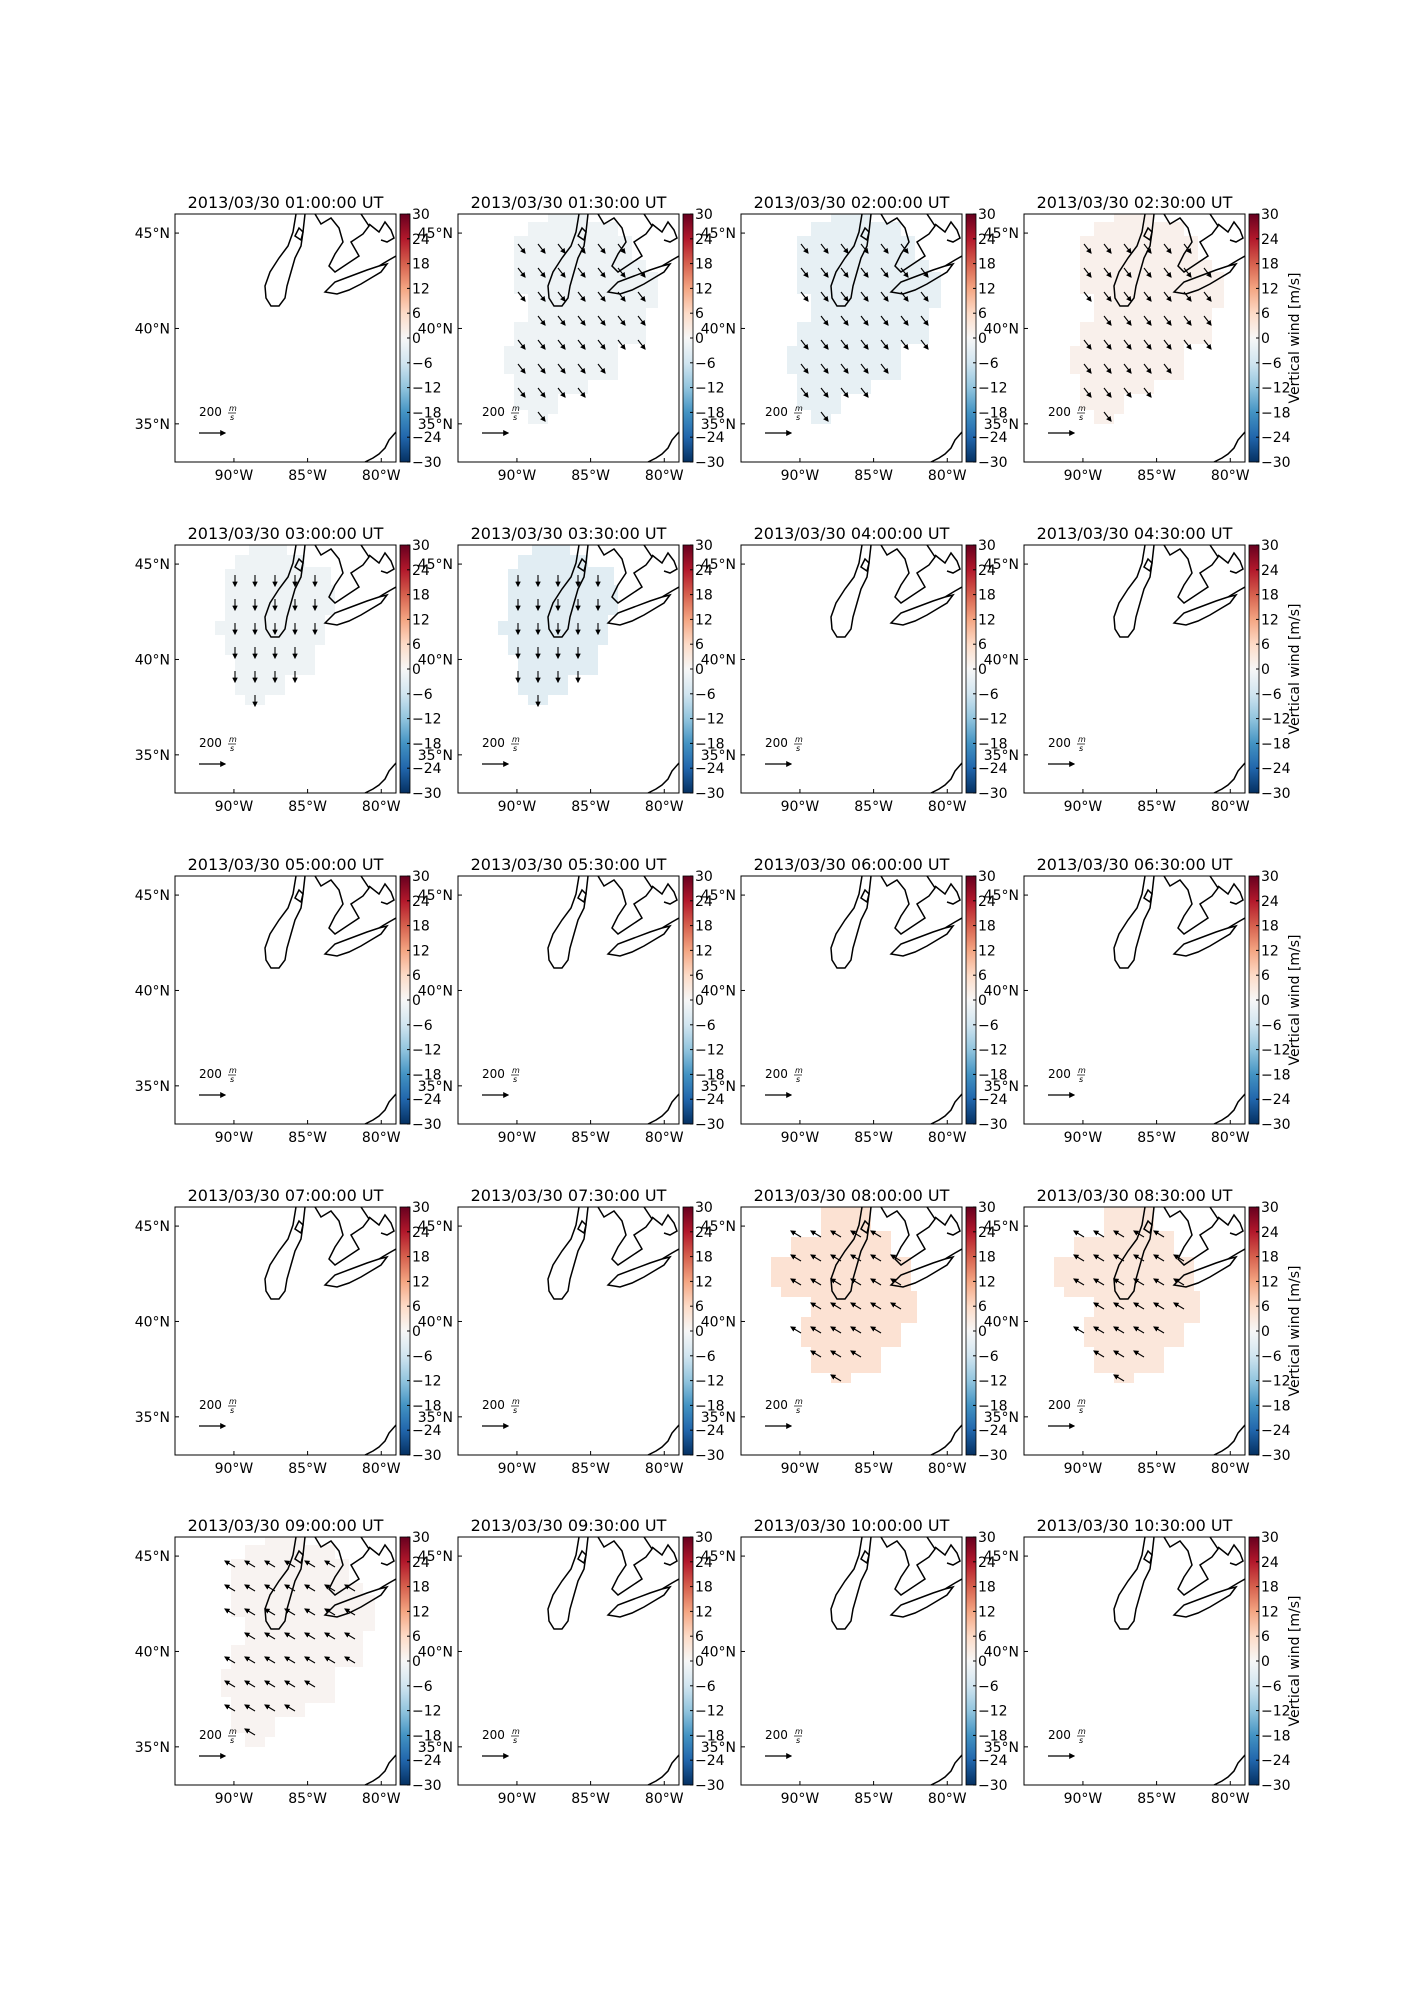 The width and height of the screenshot is (1410, 2010). Describe the element at coordinates (421, 620) in the screenshot. I see `colorbar-tick-label: 12` at that location.